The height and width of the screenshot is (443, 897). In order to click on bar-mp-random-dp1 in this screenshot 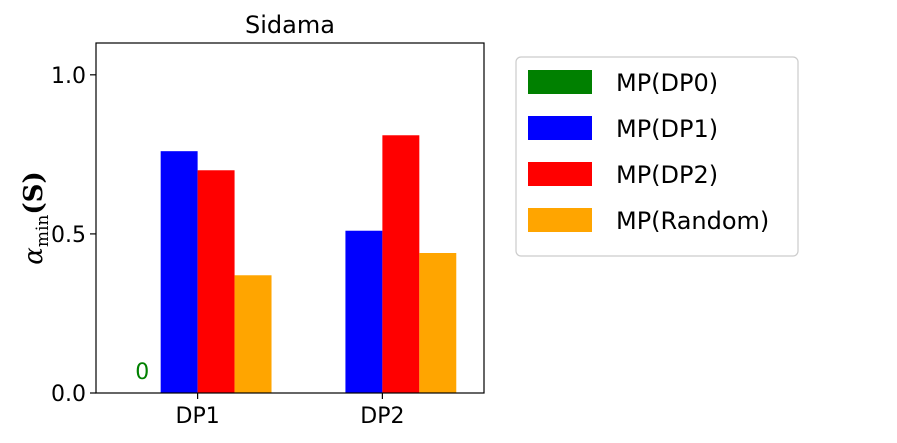, I will do `click(253, 334)`.